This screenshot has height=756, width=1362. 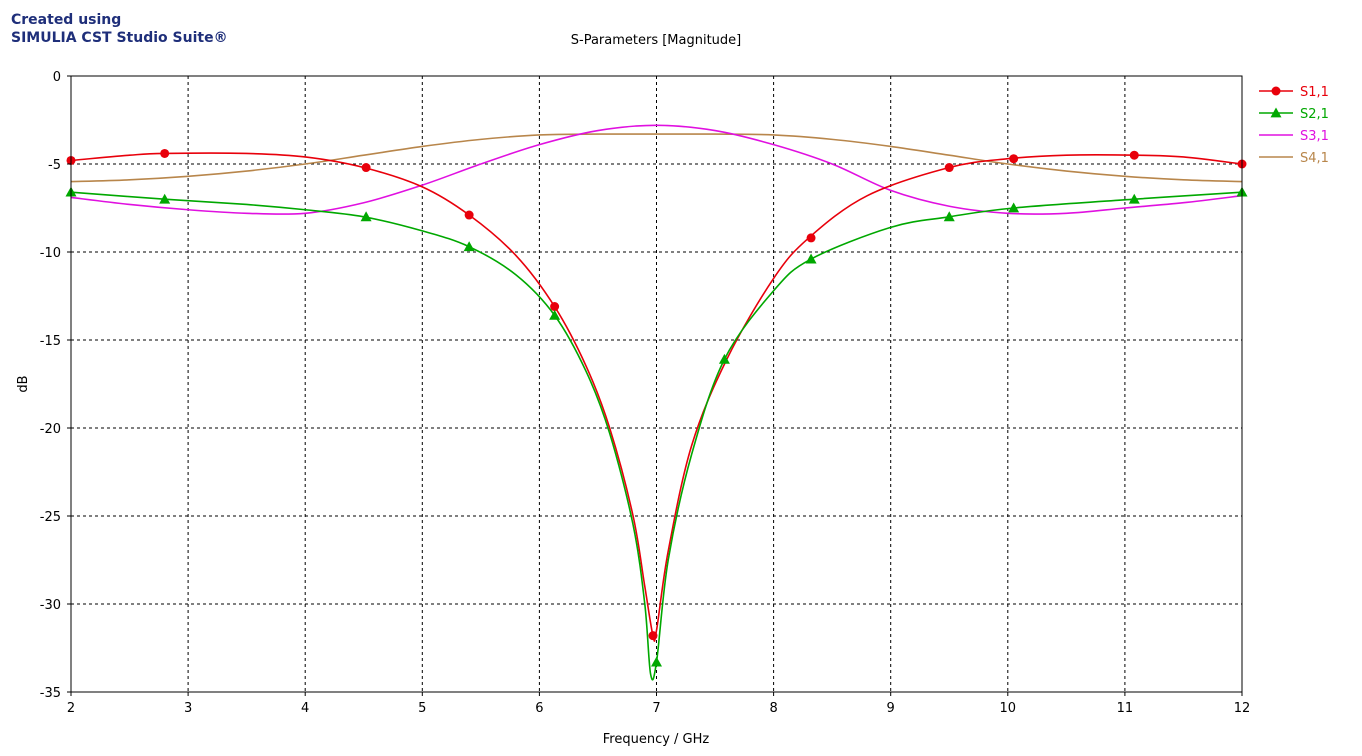 I want to click on legend-item-S4-1: S4,1, so click(x=1294, y=158).